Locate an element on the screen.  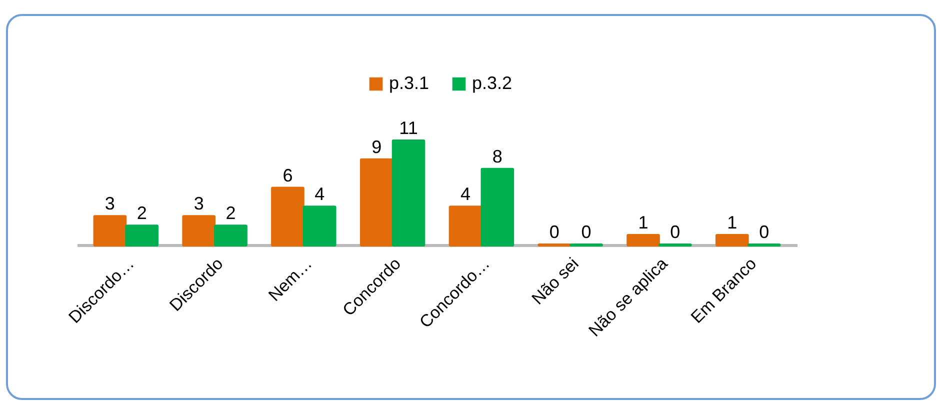
legend-label: p.3.2 is located at coordinates (492, 83).